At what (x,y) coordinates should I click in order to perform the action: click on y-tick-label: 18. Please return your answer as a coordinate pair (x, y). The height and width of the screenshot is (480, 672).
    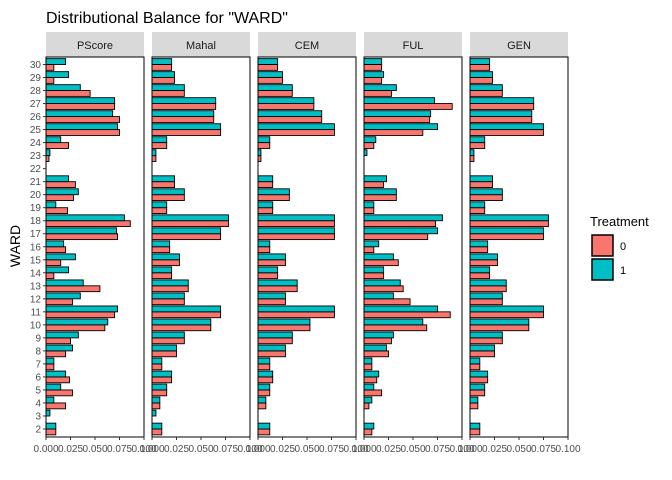
    Looking at the image, I should click on (36, 221).